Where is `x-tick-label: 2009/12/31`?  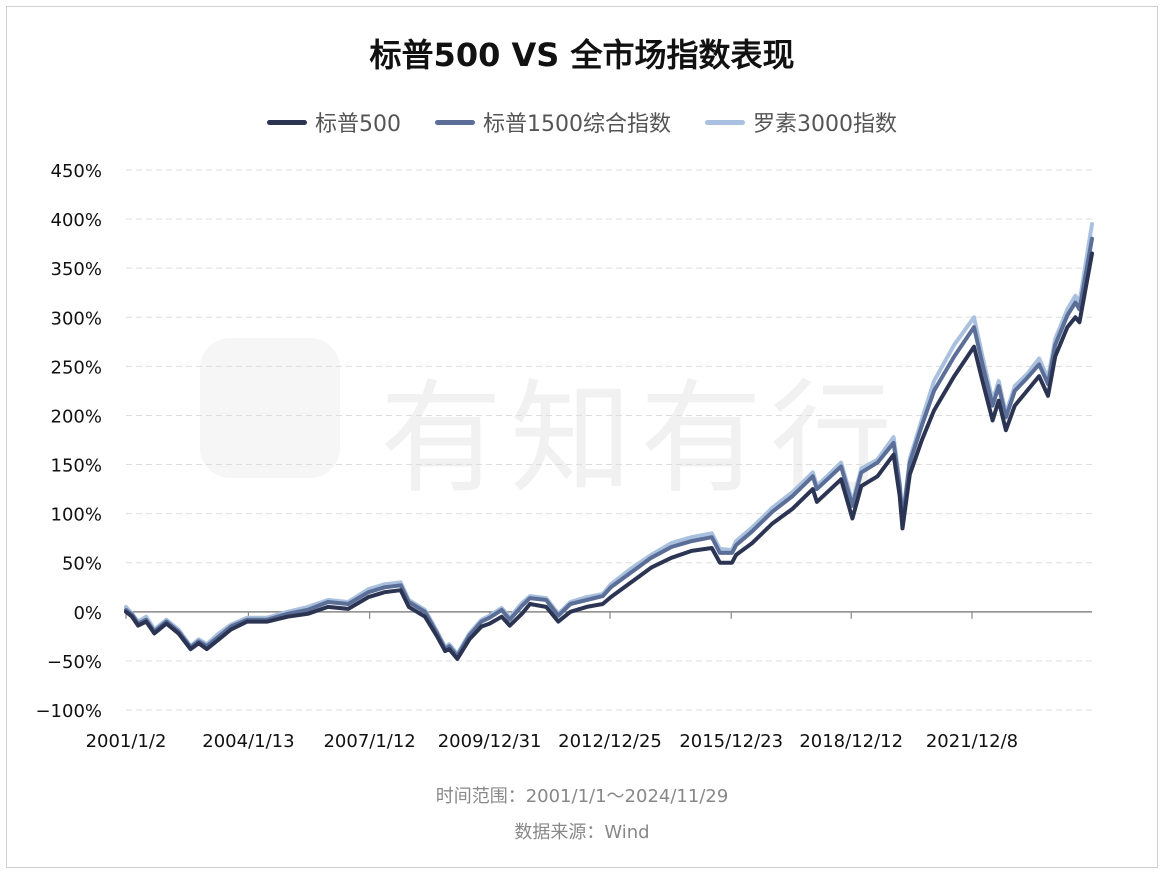 x-tick-label: 2009/12/31 is located at coordinates (490, 741).